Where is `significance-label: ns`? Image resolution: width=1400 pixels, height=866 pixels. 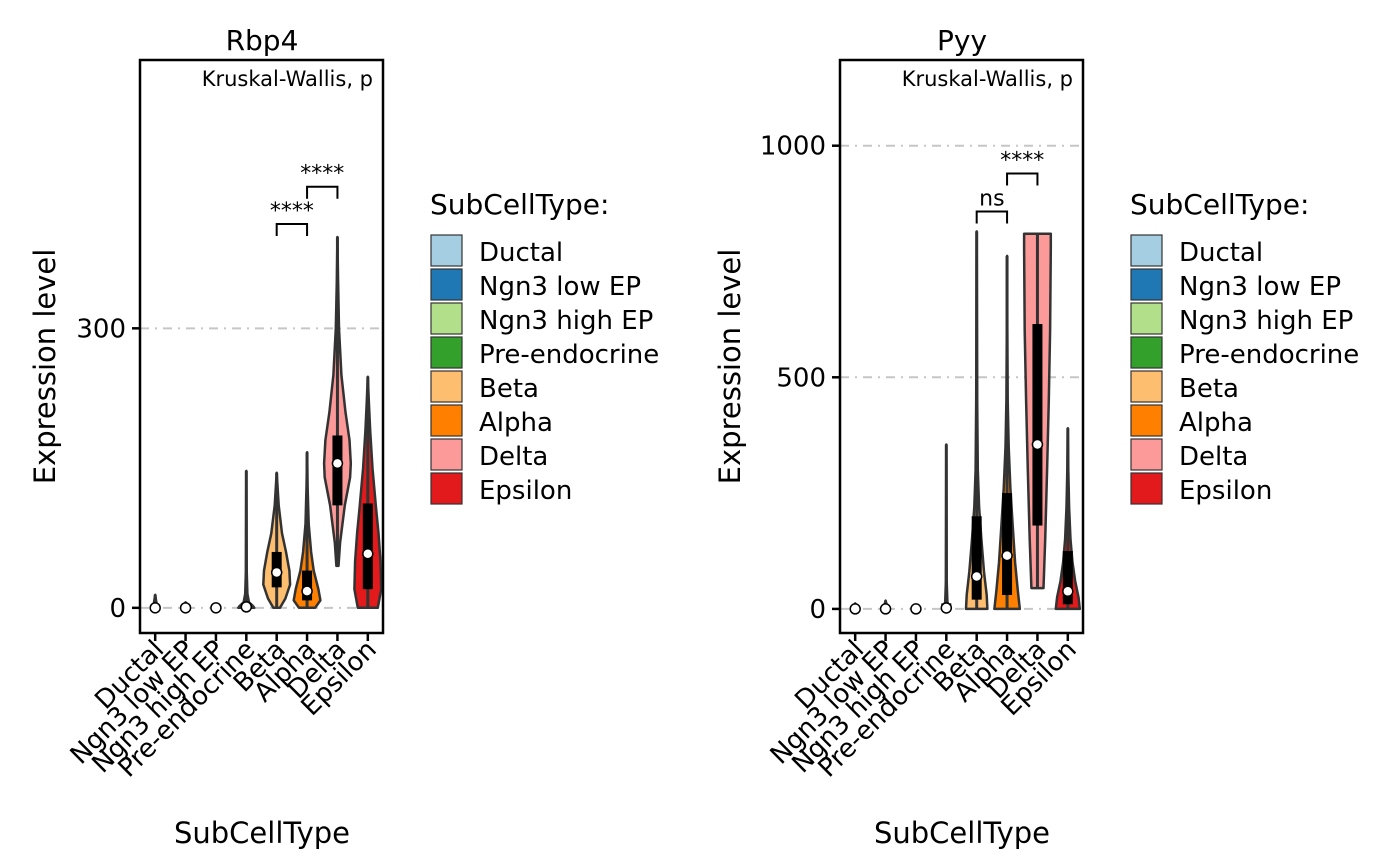 significance-label: ns is located at coordinates (991, 198).